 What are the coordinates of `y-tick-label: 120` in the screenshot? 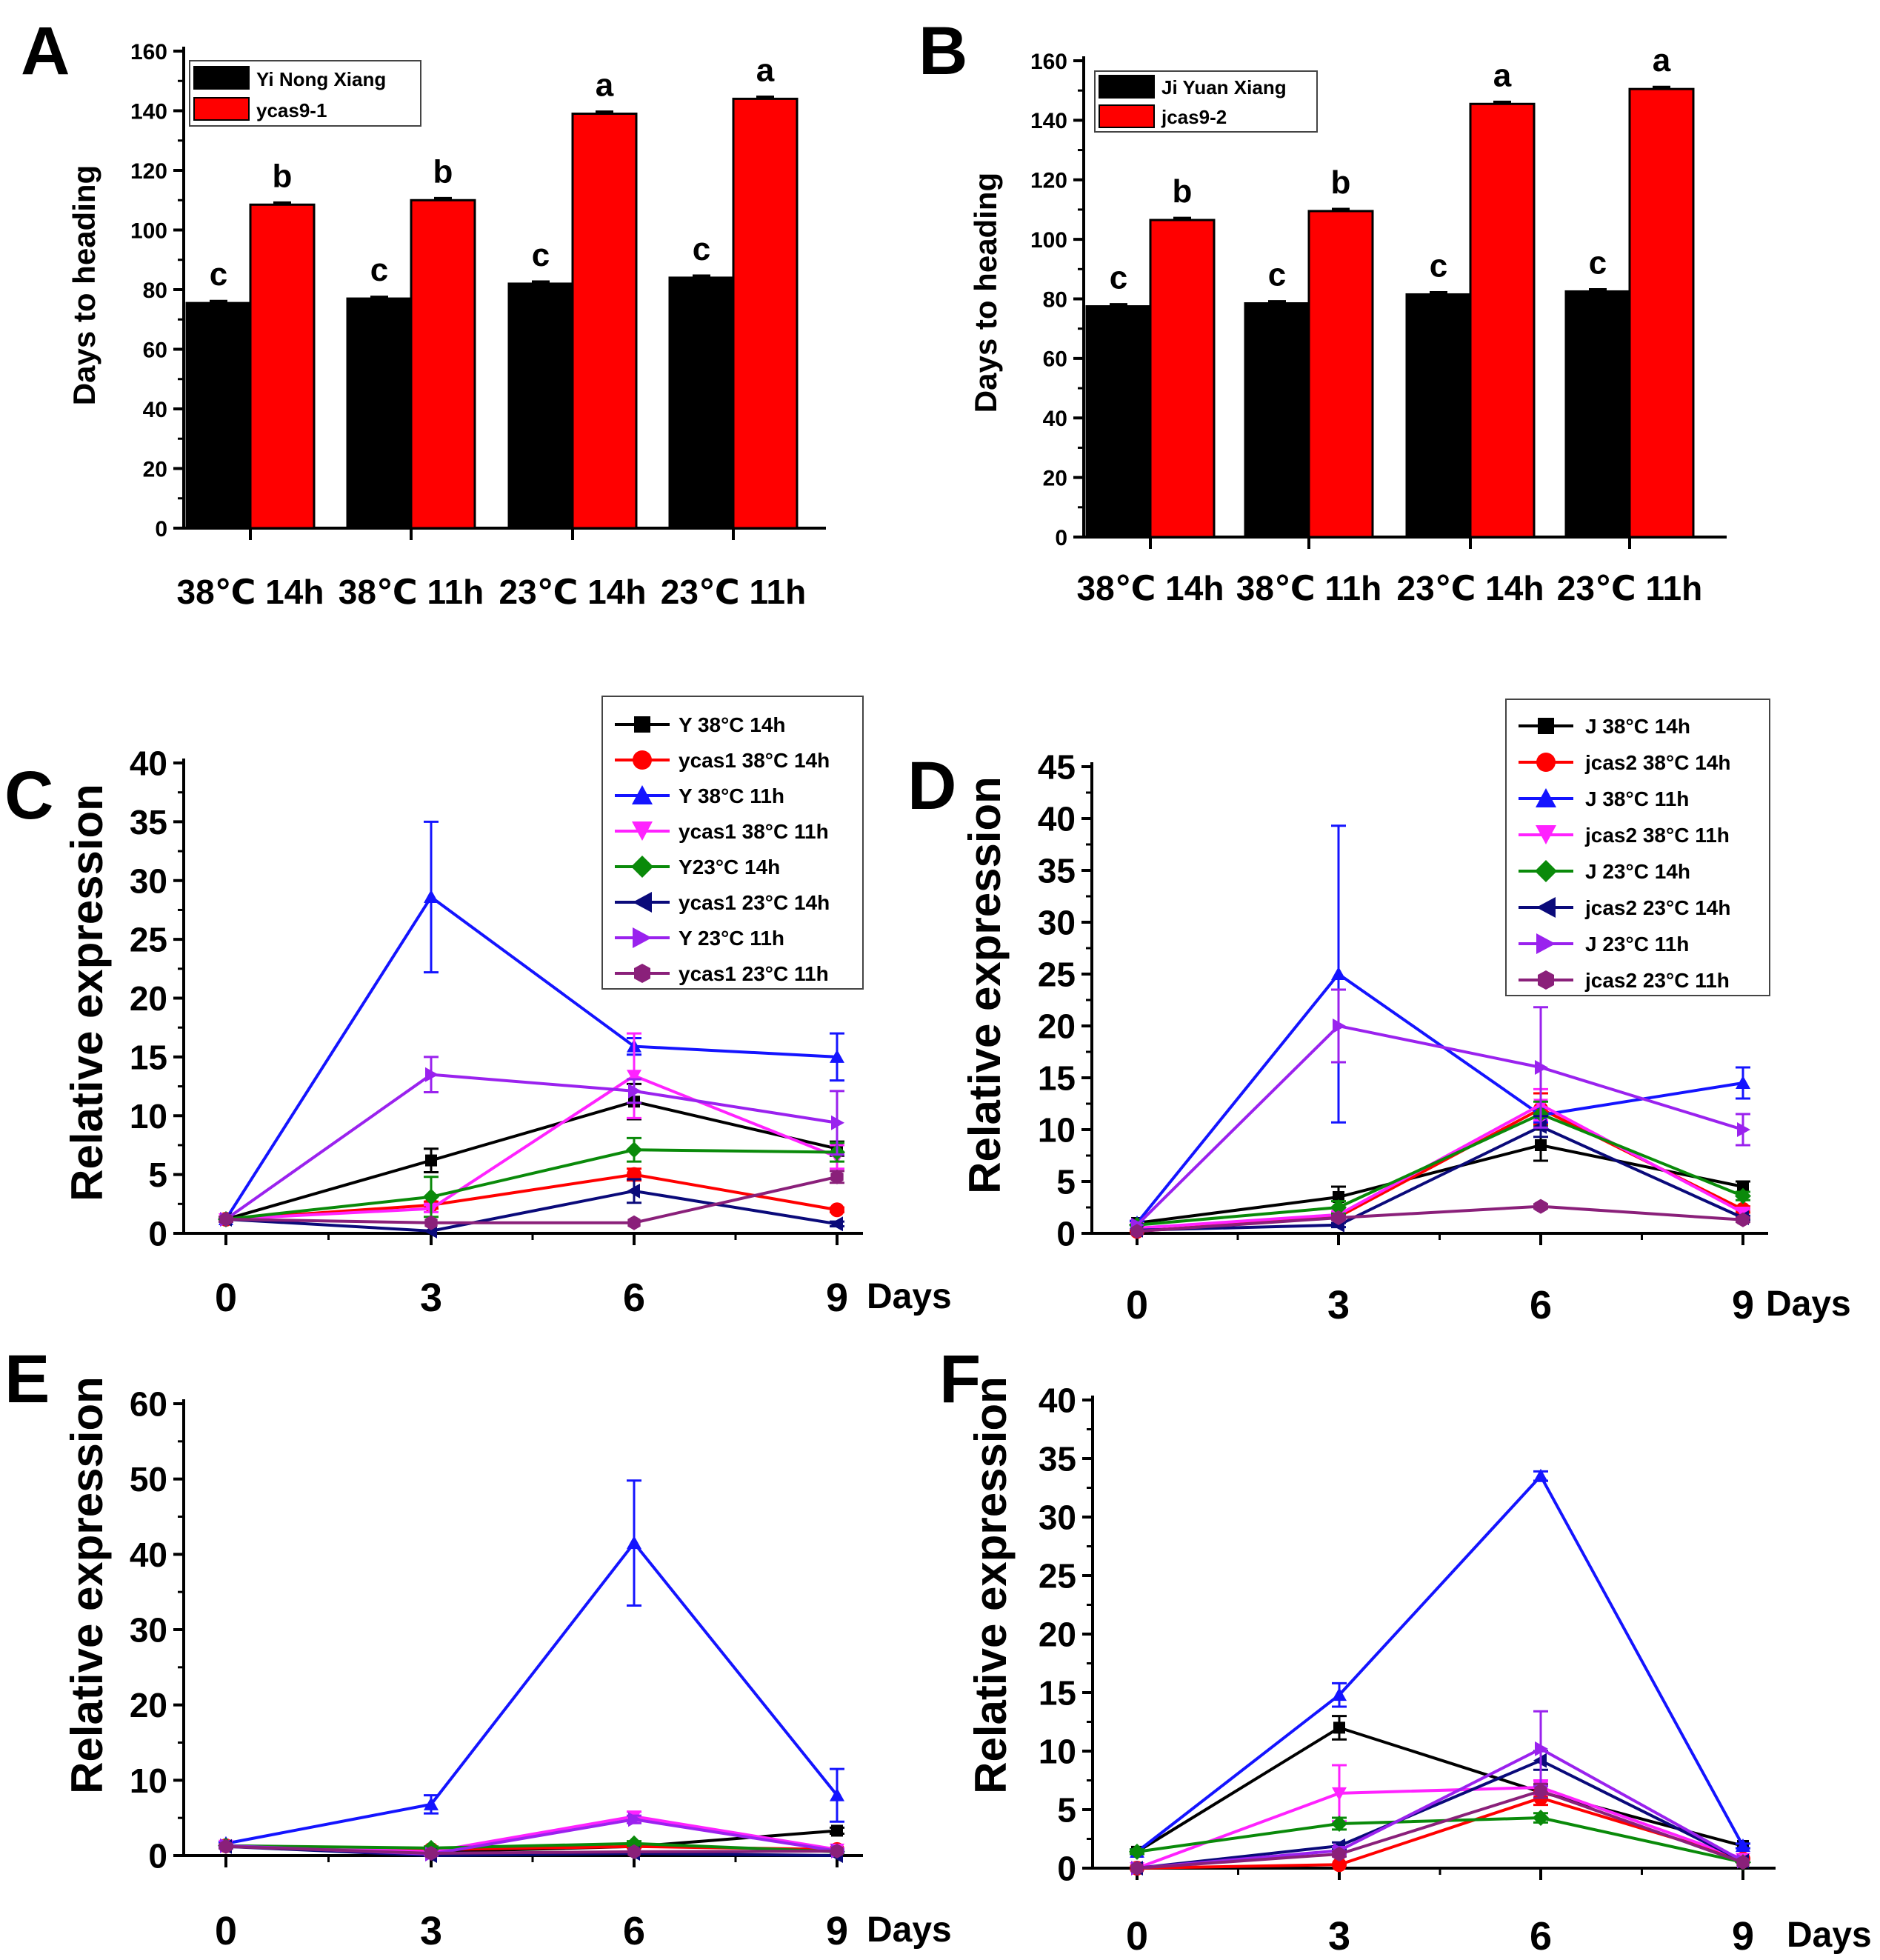 It's located at (1048, 181).